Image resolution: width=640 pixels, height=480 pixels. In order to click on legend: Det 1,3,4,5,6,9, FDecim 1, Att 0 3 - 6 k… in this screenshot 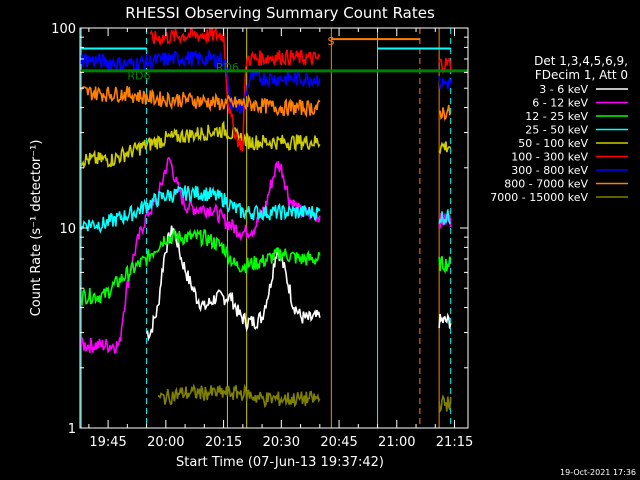, I will do `click(559, 129)`.